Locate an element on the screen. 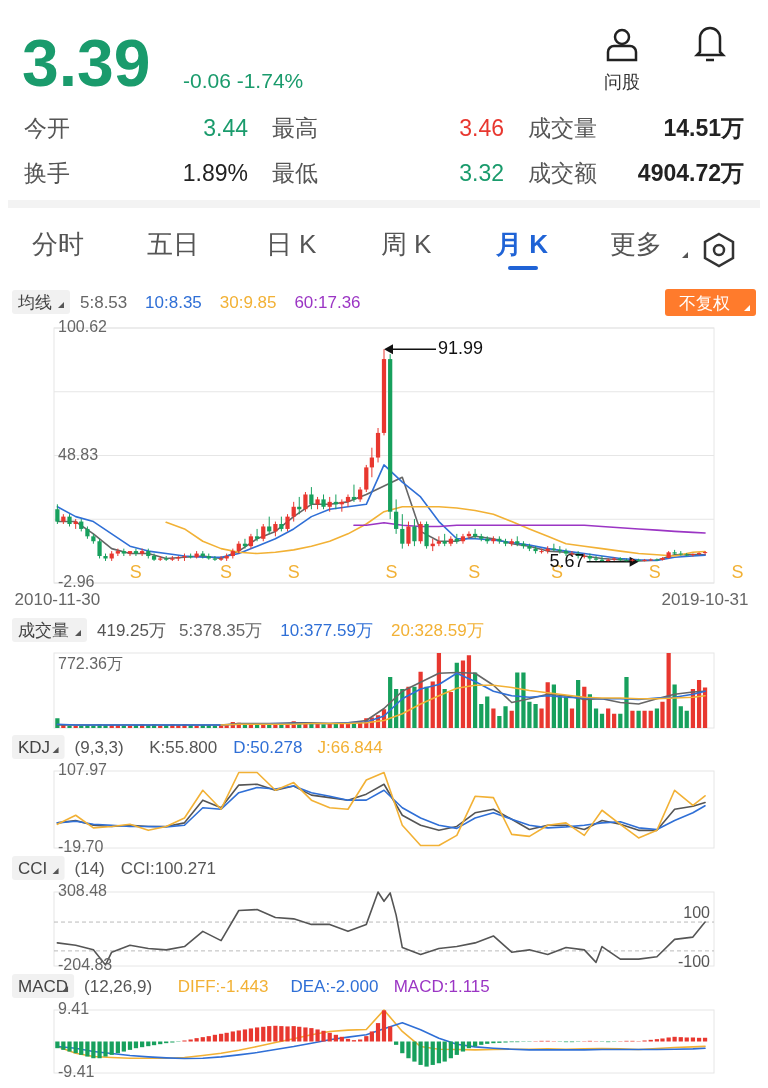 This screenshot has width=768, height=1088. text: 10:377.59万 is located at coordinates (326, 630).